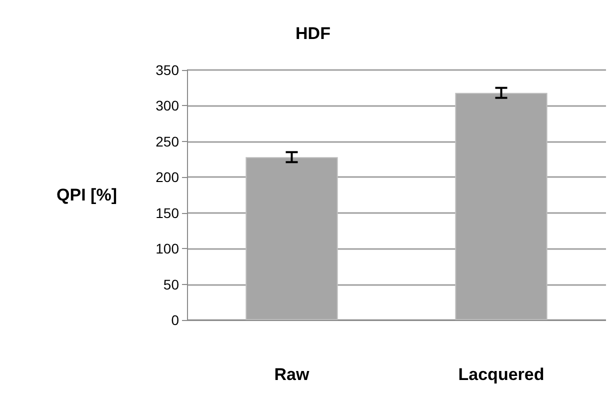  Describe the element at coordinates (168, 70) in the screenshot. I see `y-tick-label: 350` at that location.